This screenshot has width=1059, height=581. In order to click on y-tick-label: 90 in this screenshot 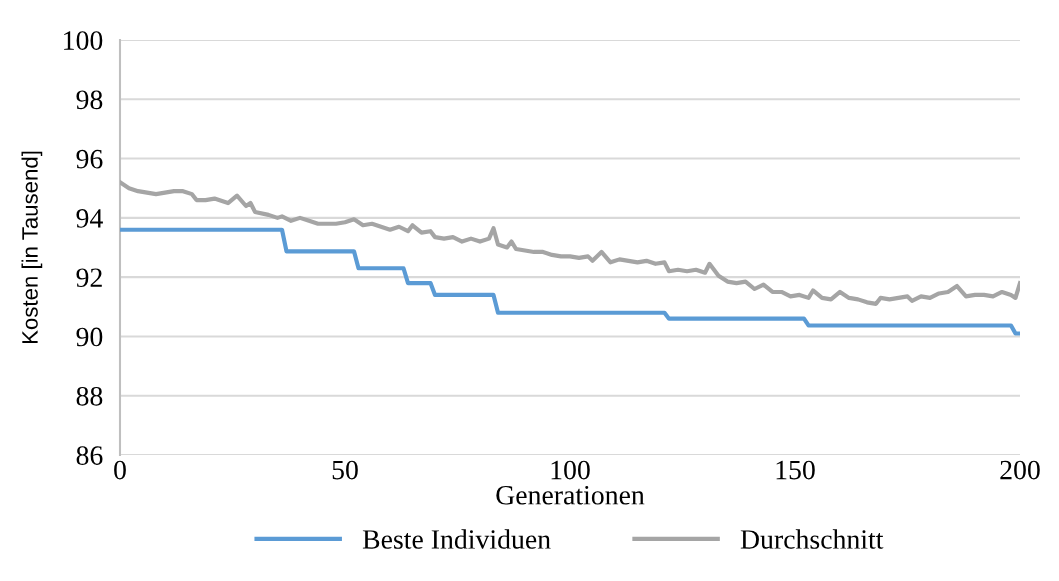, I will do `click(89, 337)`.